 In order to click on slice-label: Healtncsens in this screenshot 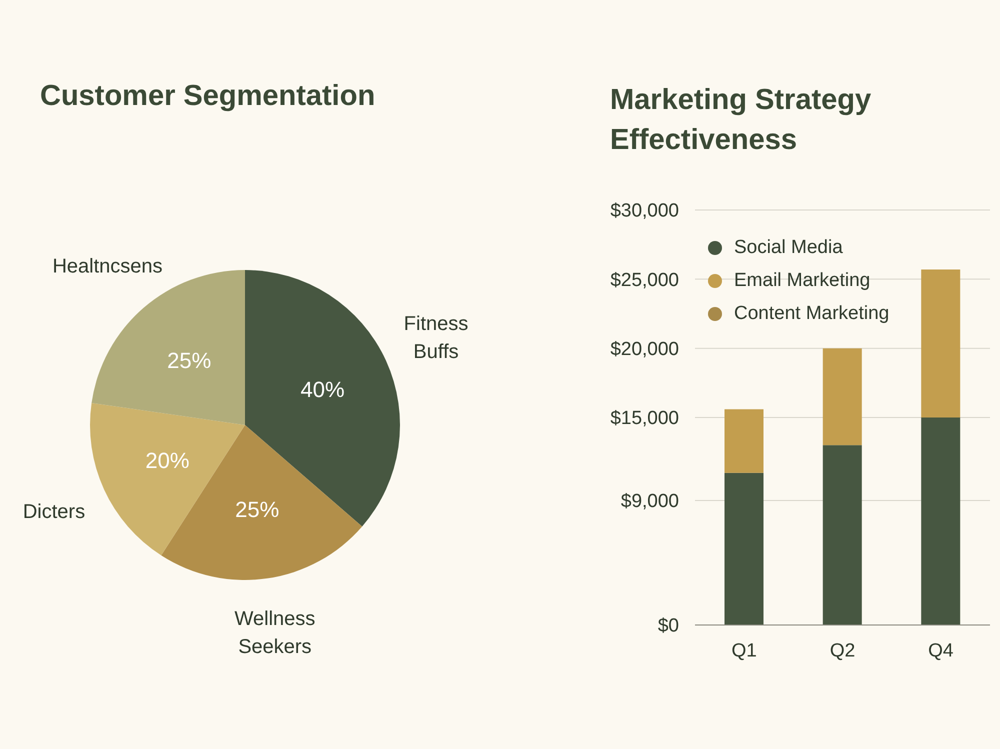, I will do `click(107, 266)`.